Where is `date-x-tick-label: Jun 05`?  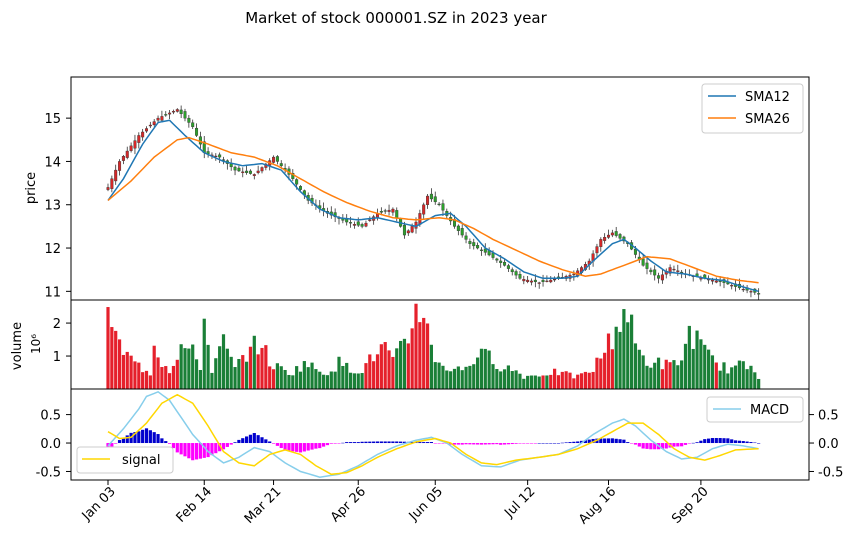 date-x-tick-label: Jun 05 is located at coordinates (426, 504).